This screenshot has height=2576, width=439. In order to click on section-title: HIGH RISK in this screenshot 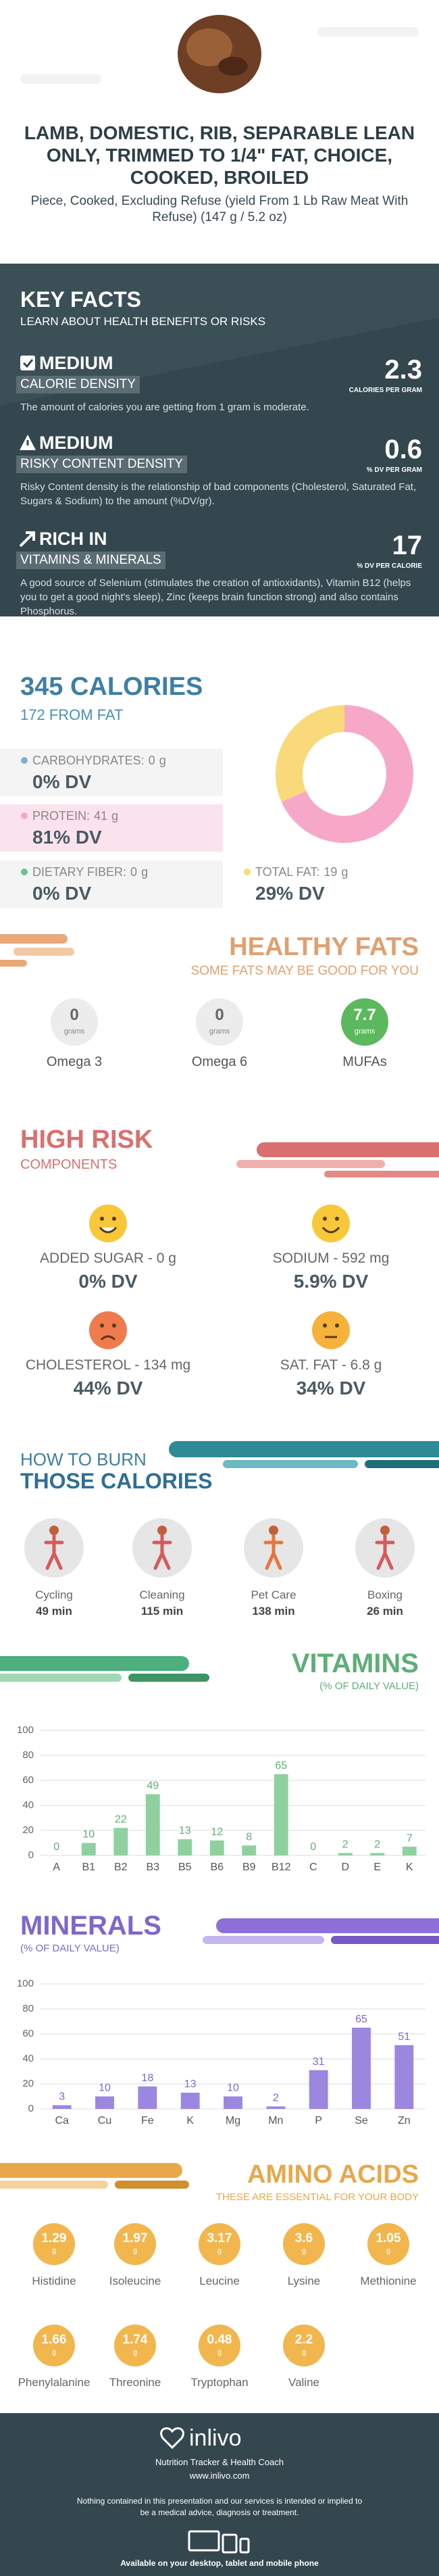, I will do `click(86, 1139)`.